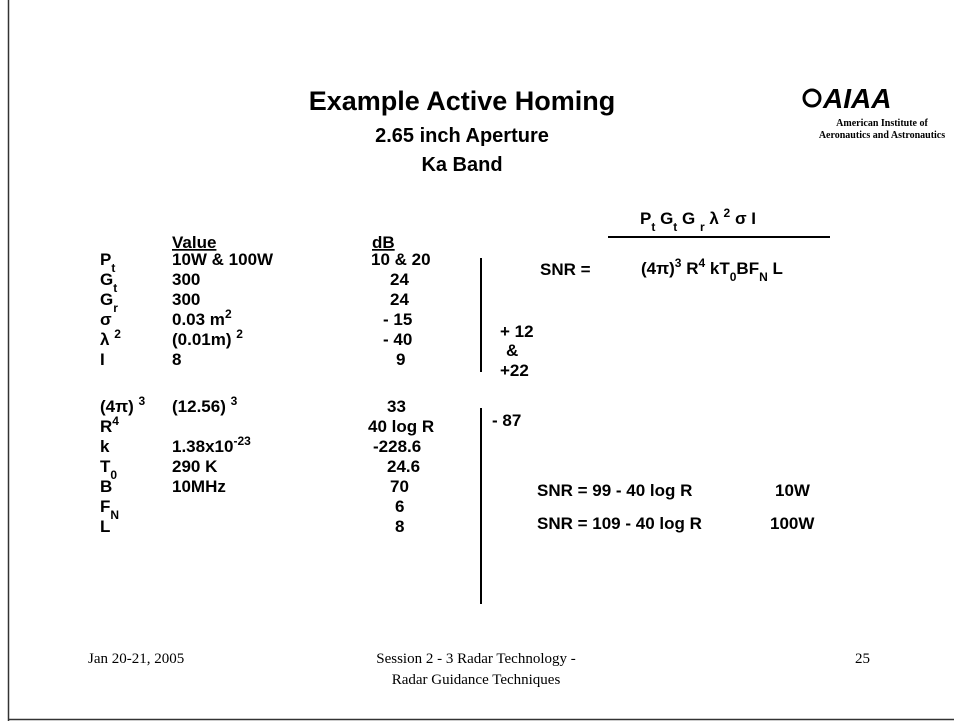  I want to click on text-segment: B, so click(106, 486).